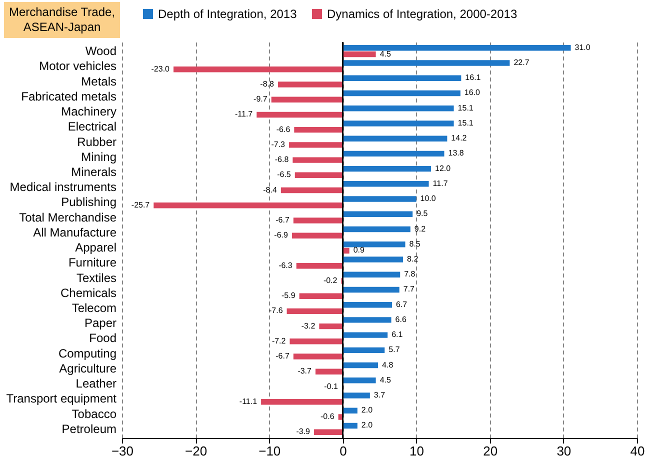 This screenshot has height=464, width=647. What do you see at coordinates (394, 349) in the screenshot?
I see `data-label: 5.7` at bounding box center [394, 349].